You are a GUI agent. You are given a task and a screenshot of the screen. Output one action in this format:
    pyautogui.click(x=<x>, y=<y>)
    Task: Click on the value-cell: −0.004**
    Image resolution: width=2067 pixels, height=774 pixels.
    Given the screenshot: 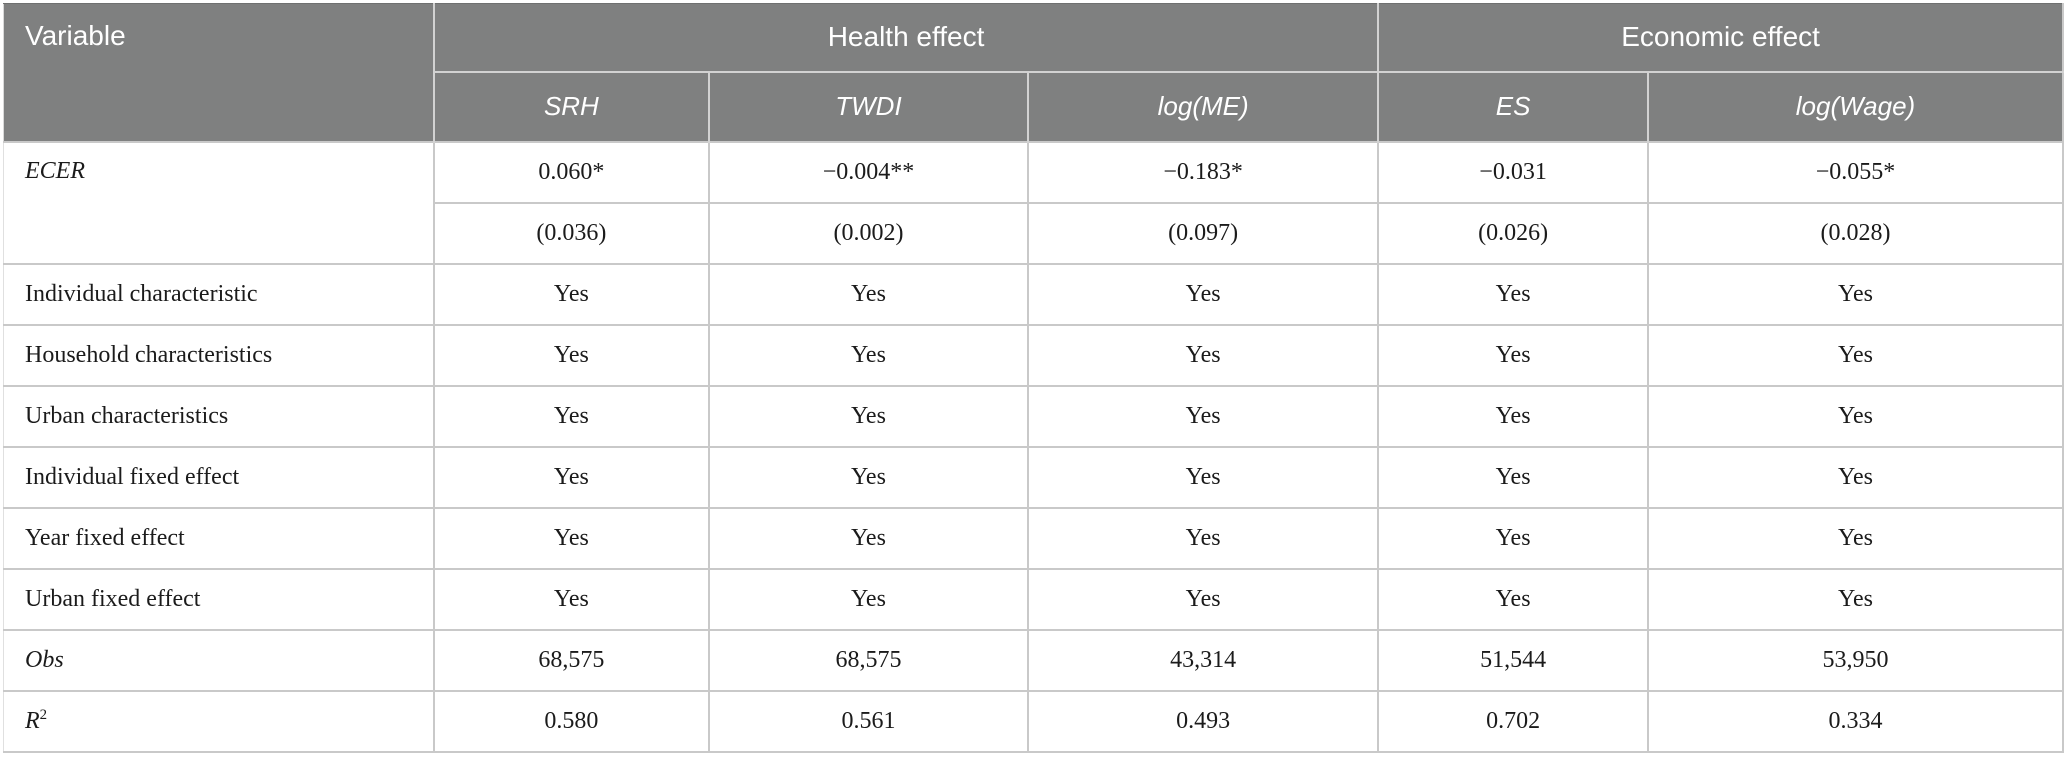 What is the action you would take?
    pyautogui.click(x=869, y=172)
    